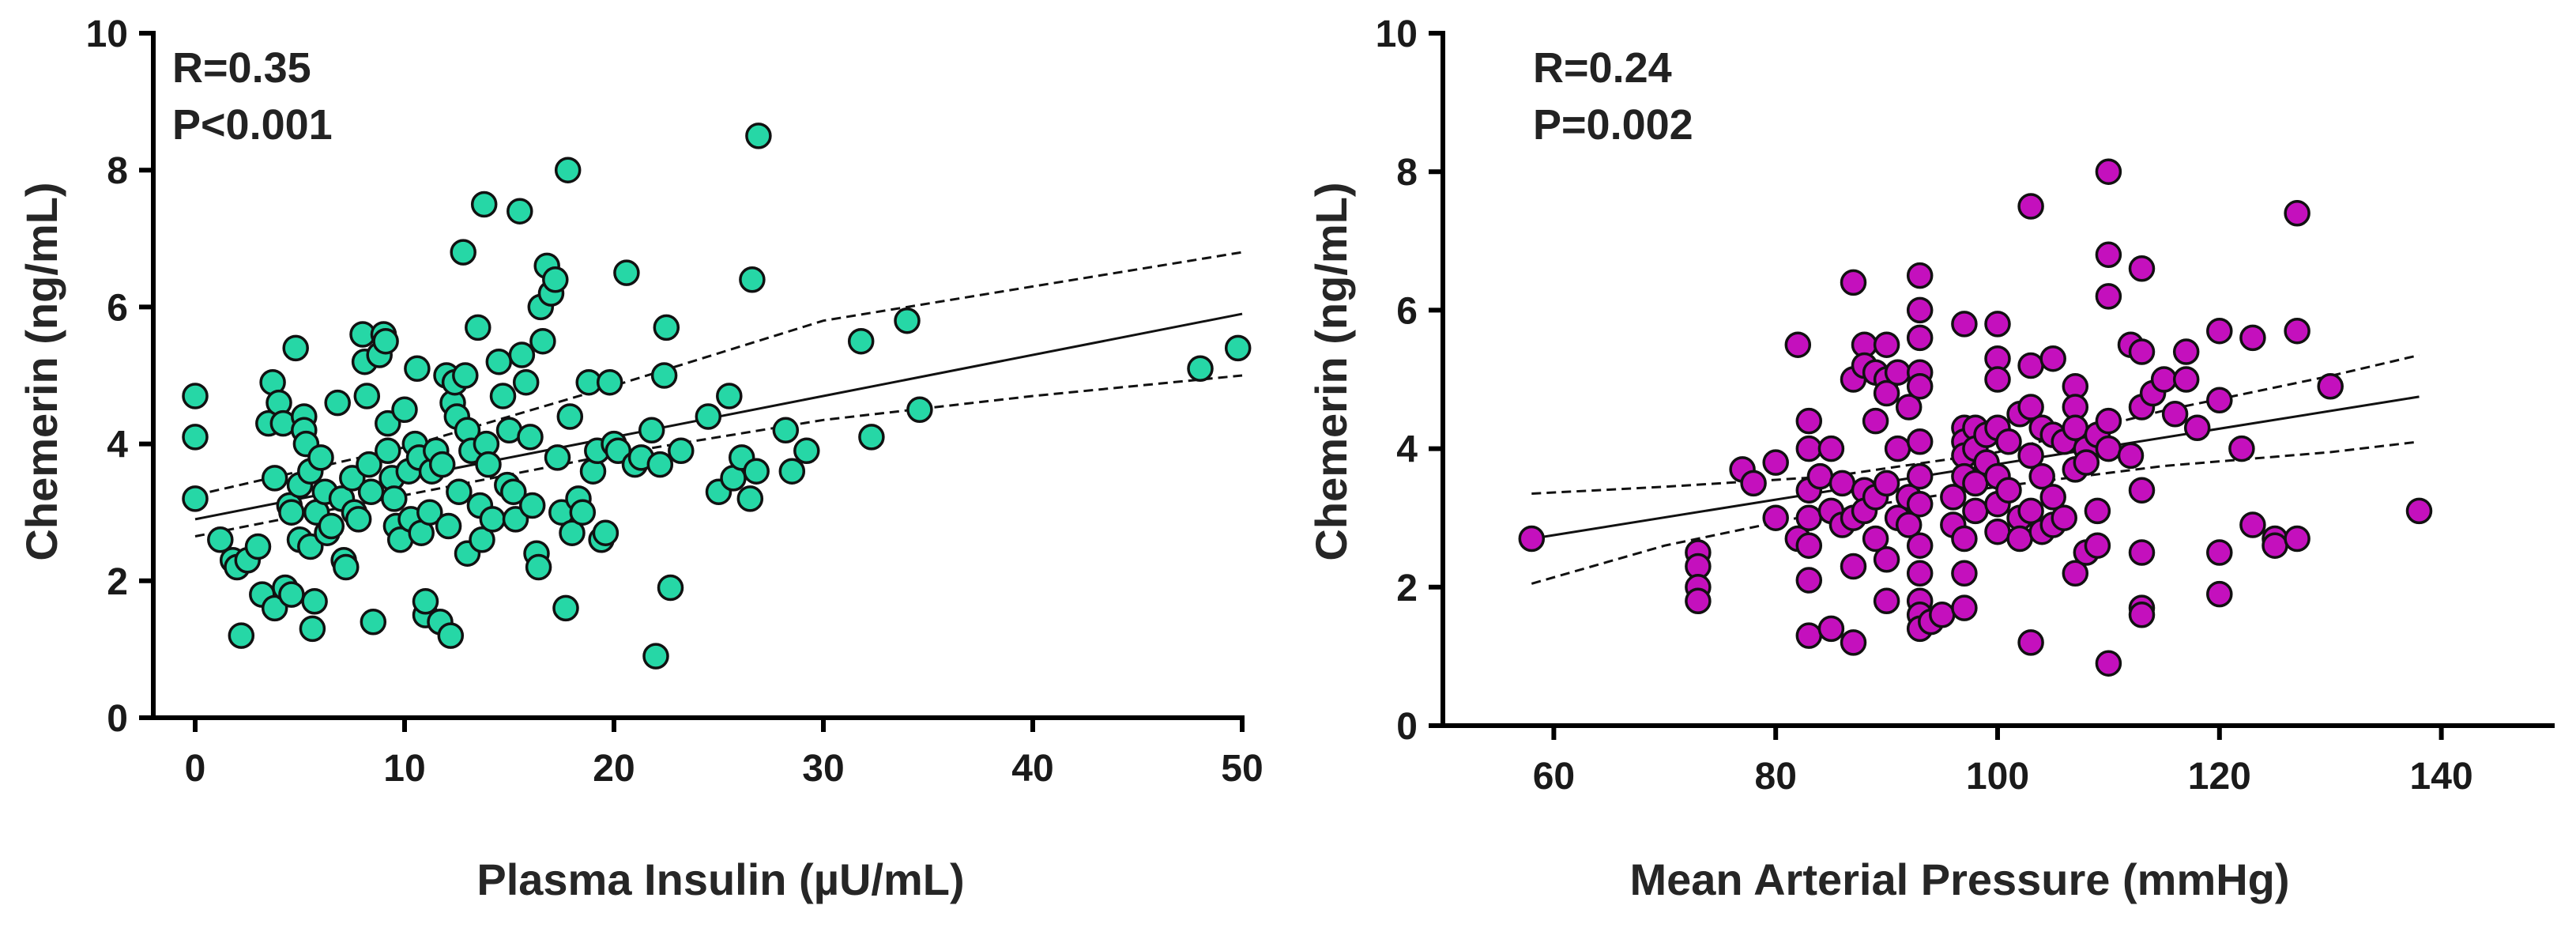  What do you see at coordinates (1407, 450) in the screenshot?
I see `y-tick-label: 4` at bounding box center [1407, 450].